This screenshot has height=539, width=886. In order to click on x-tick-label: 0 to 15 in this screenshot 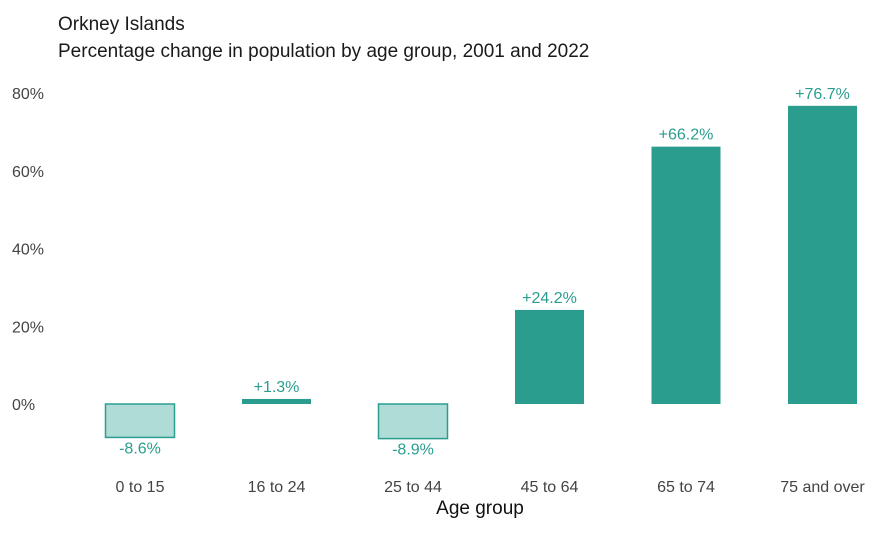, I will do `click(140, 487)`.